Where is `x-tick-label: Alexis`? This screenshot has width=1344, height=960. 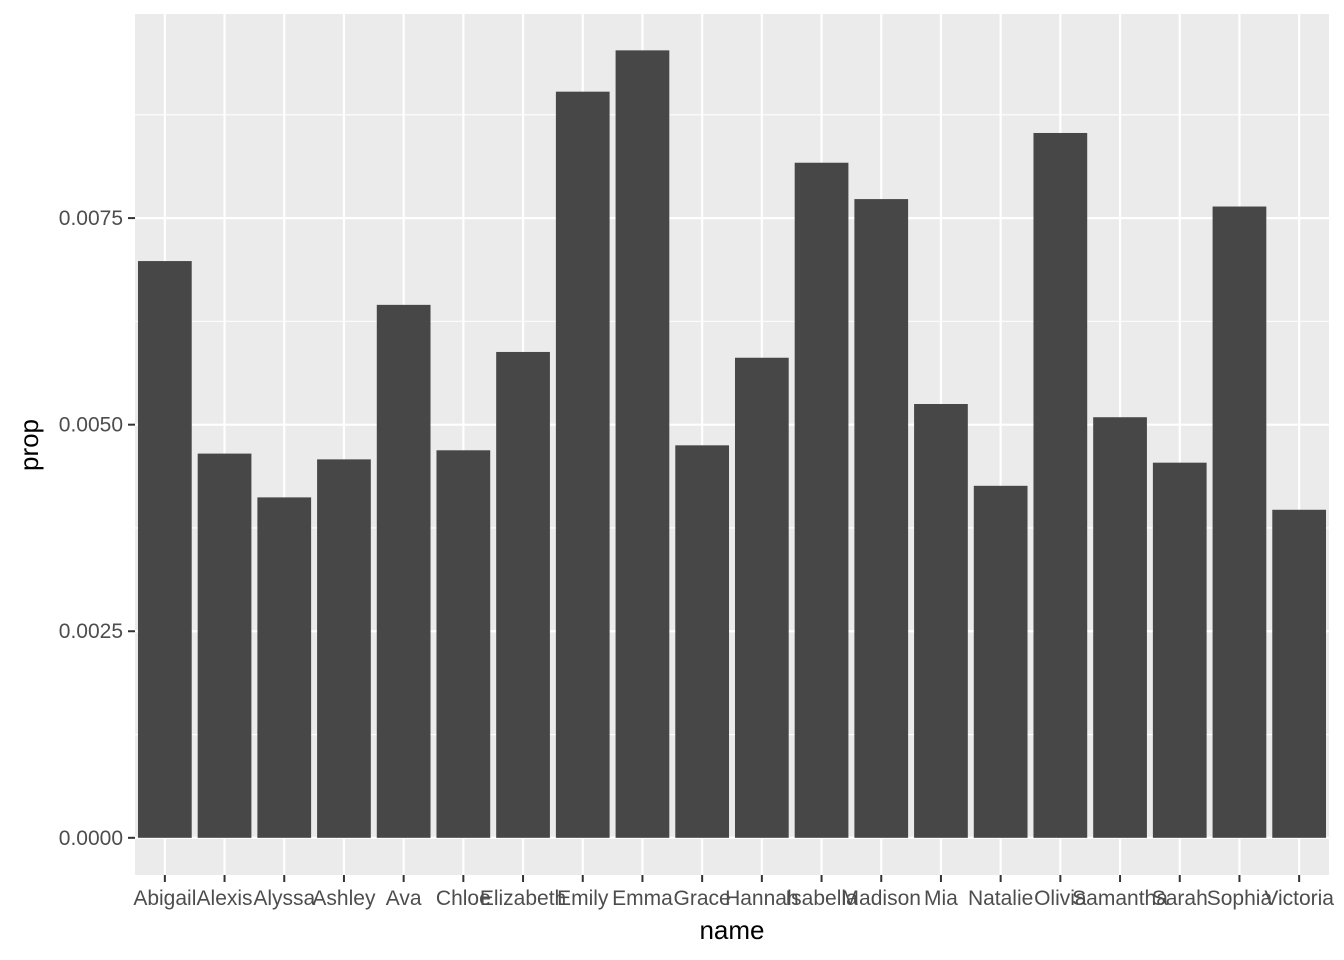 x-tick-label: Alexis is located at coordinates (225, 898).